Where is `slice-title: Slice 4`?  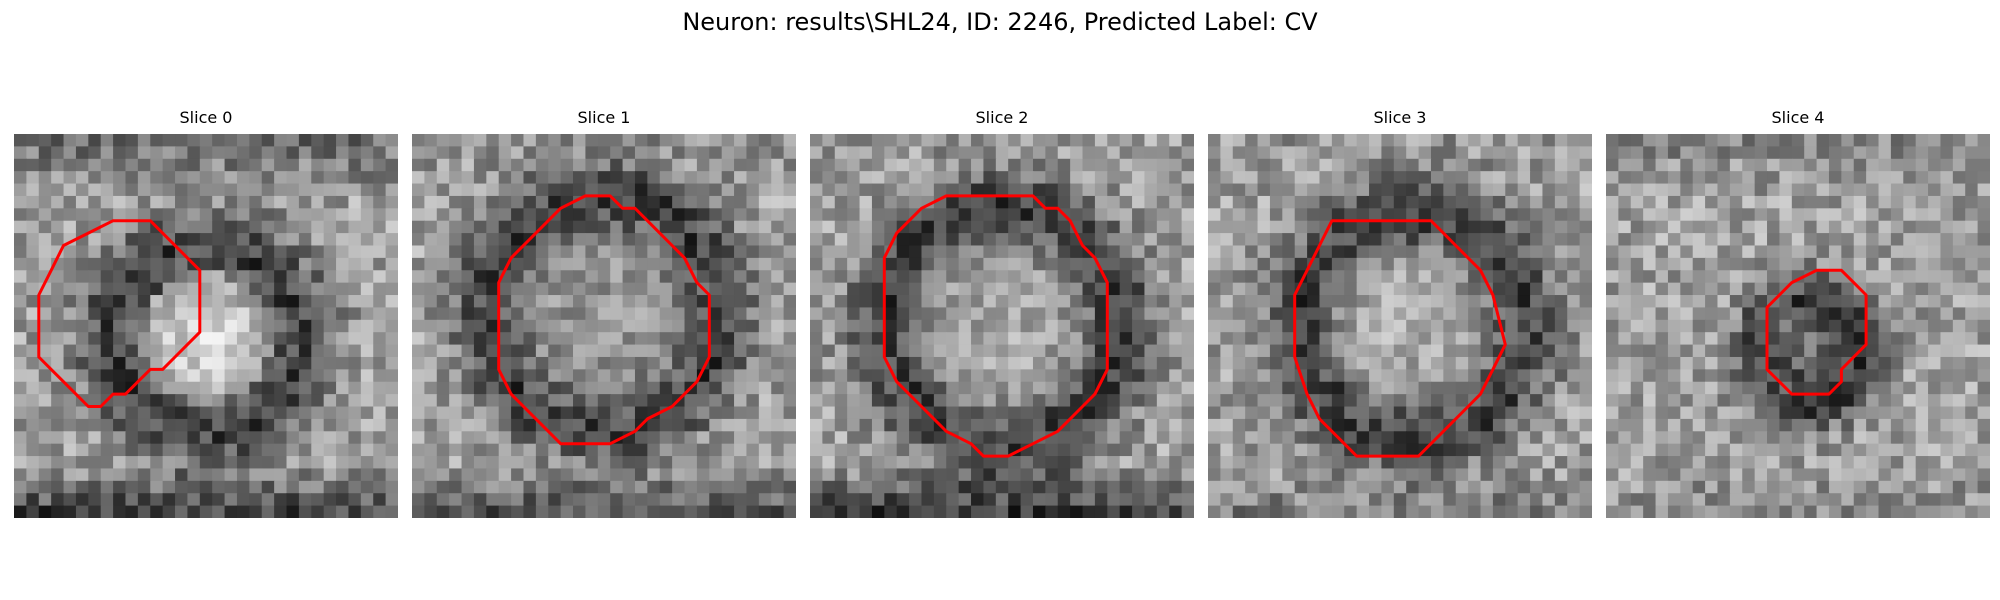
slice-title: Slice 4 is located at coordinates (1798, 117).